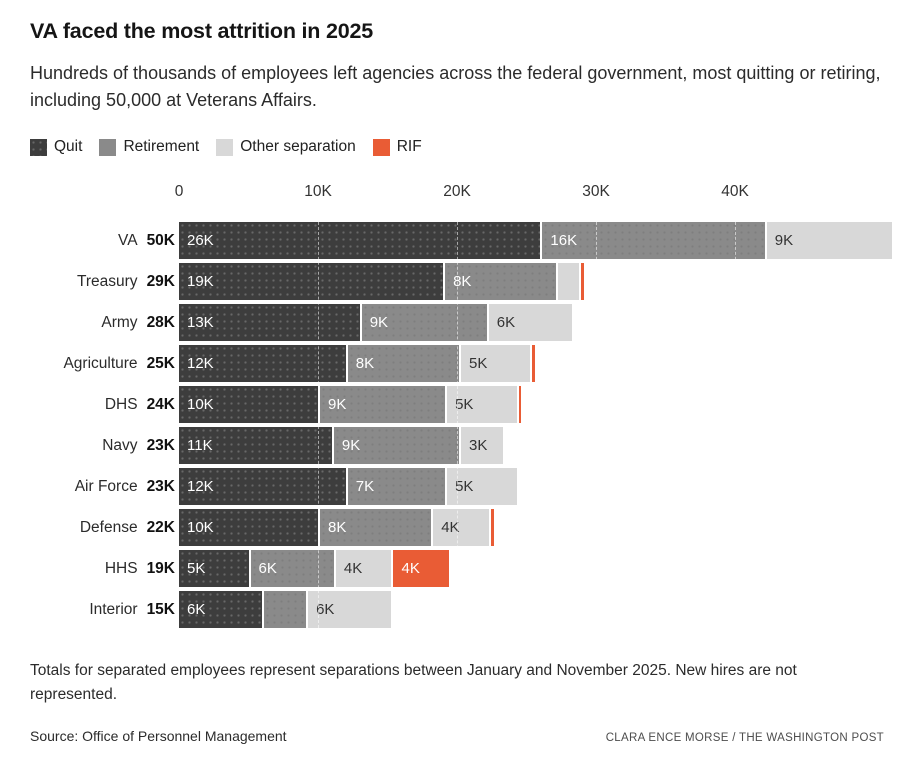 Image resolution: width=914 pixels, height=768 pixels. Describe the element at coordinates (200, 486) in the screenshot. I see `segment-value-label: 12K` at that location.